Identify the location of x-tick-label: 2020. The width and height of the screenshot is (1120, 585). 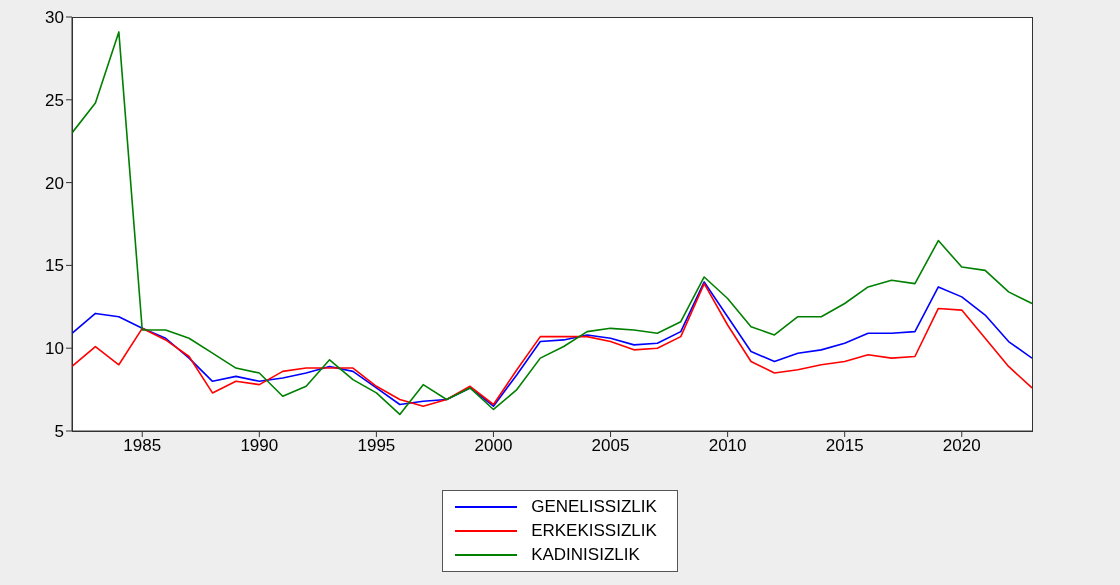
(961, 446).